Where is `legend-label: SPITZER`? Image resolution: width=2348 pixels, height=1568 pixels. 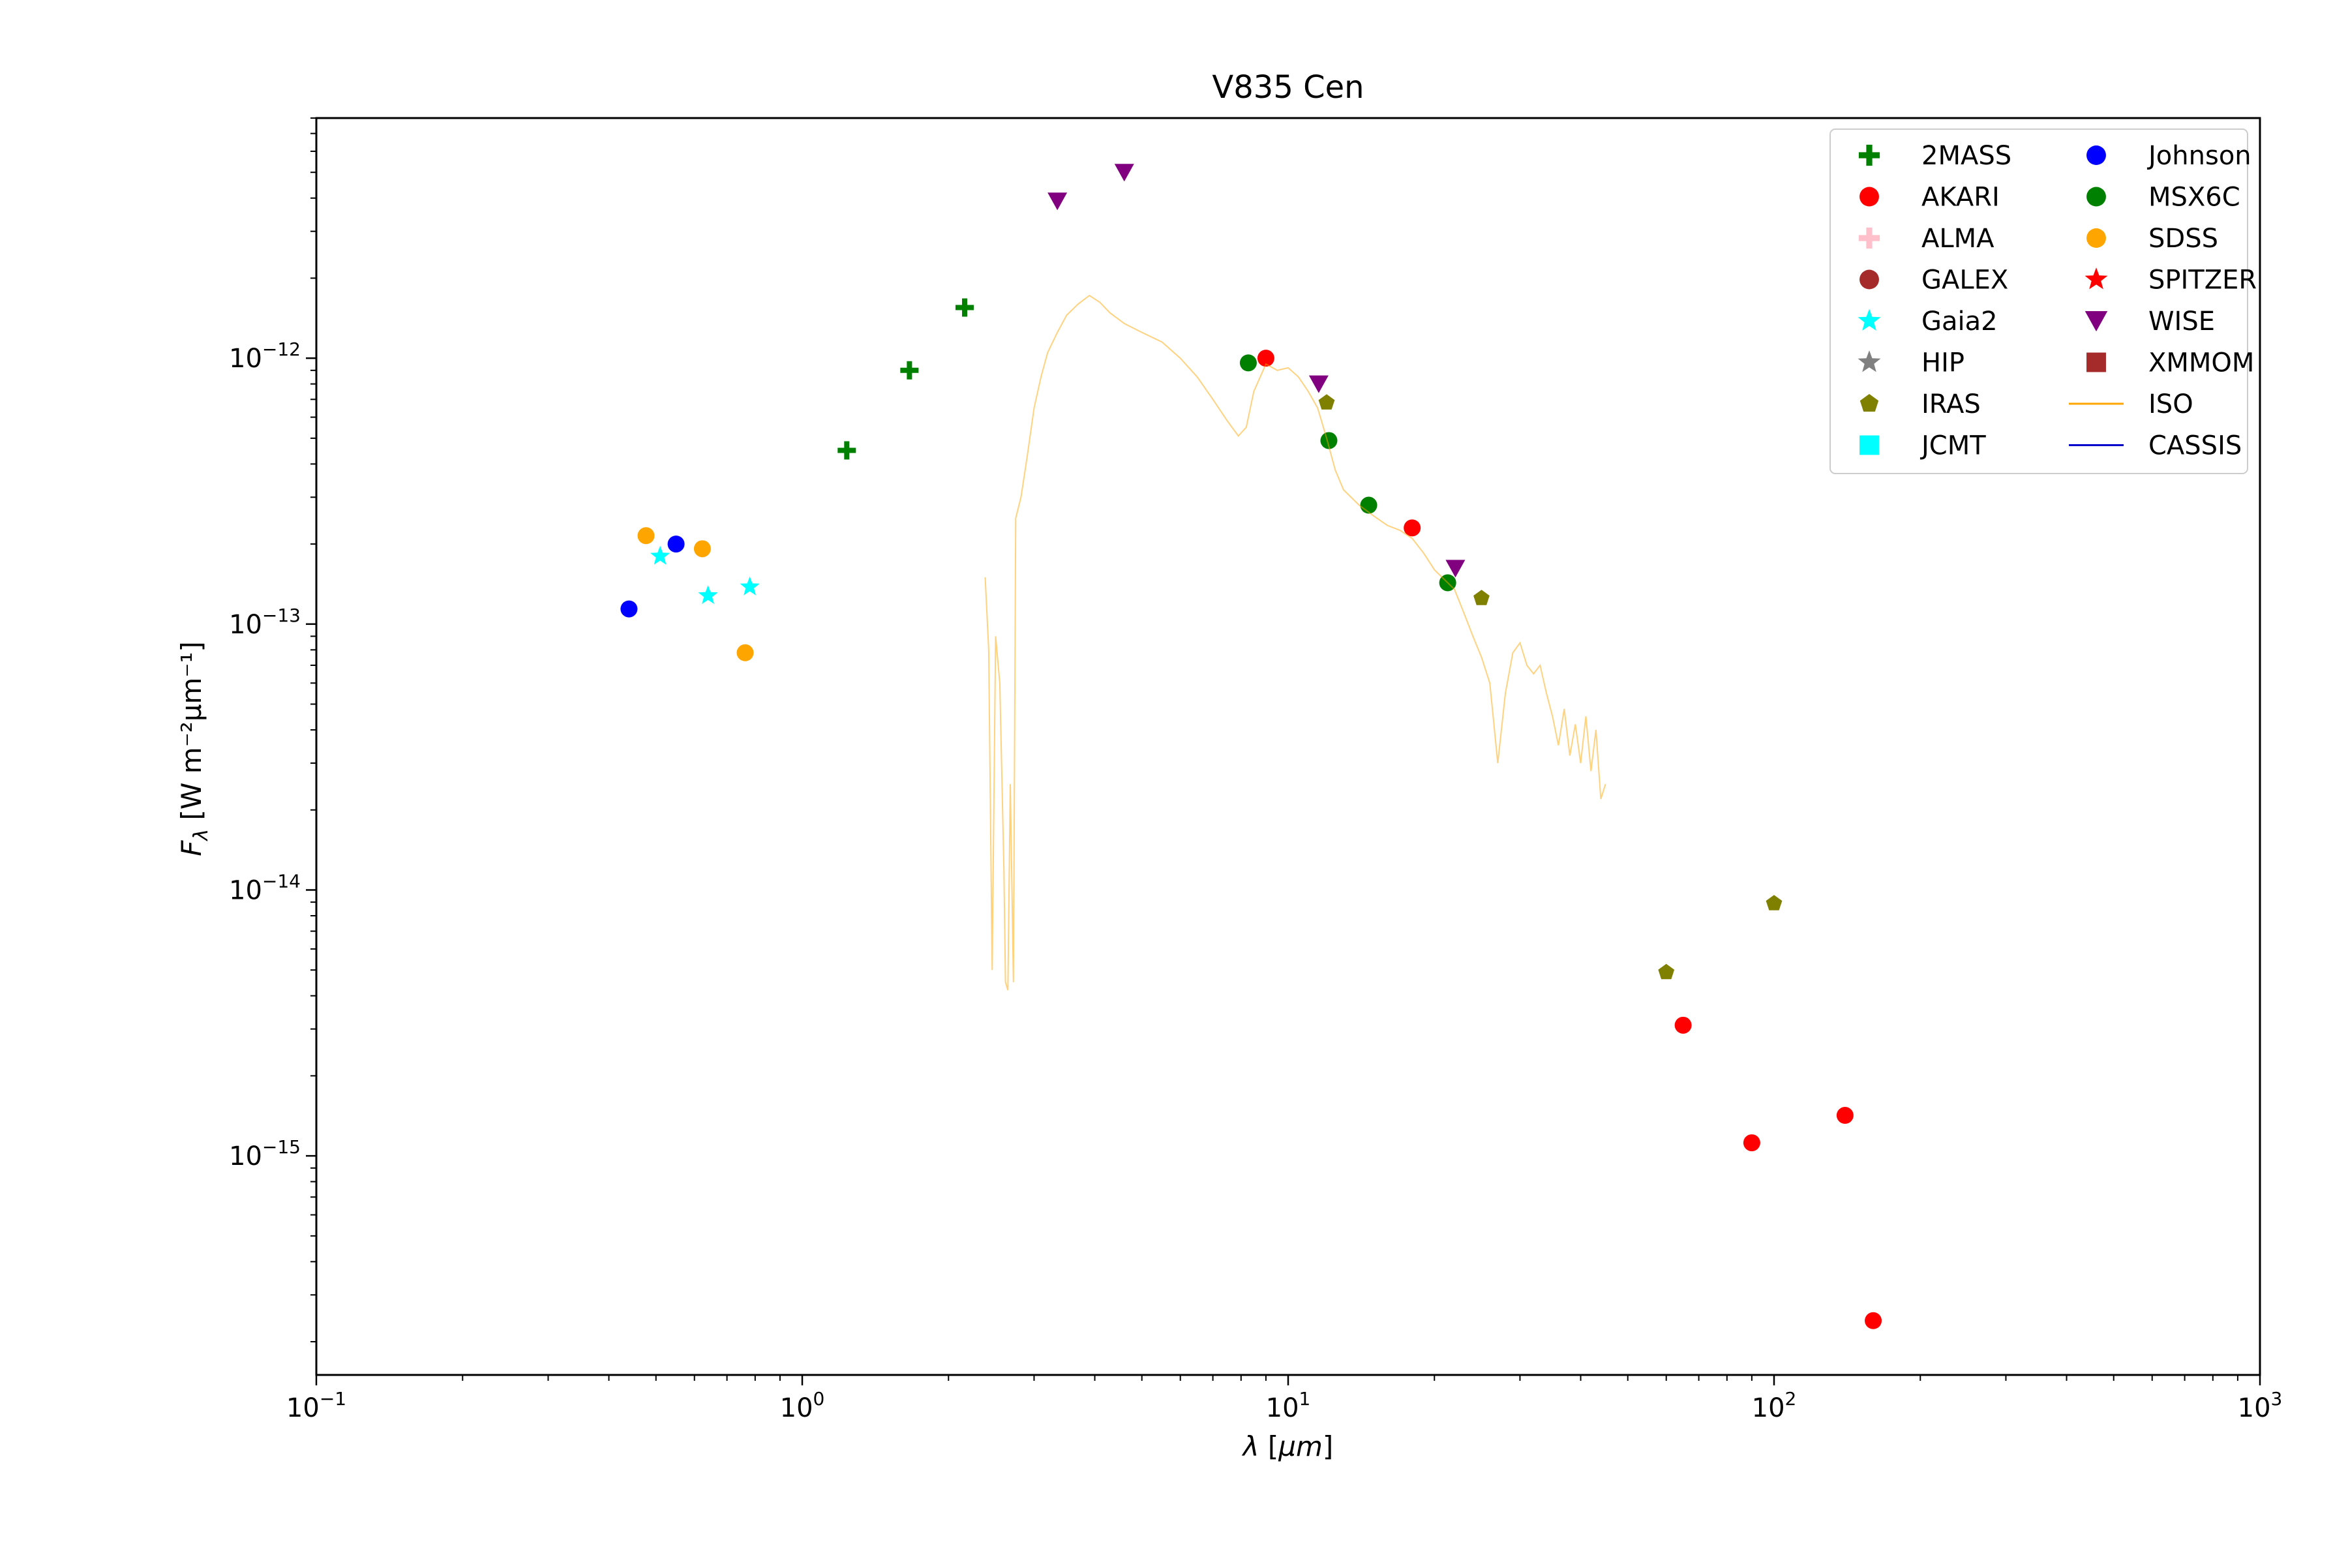
legend-label: SPITZER is located at coordinates (2203, 280).